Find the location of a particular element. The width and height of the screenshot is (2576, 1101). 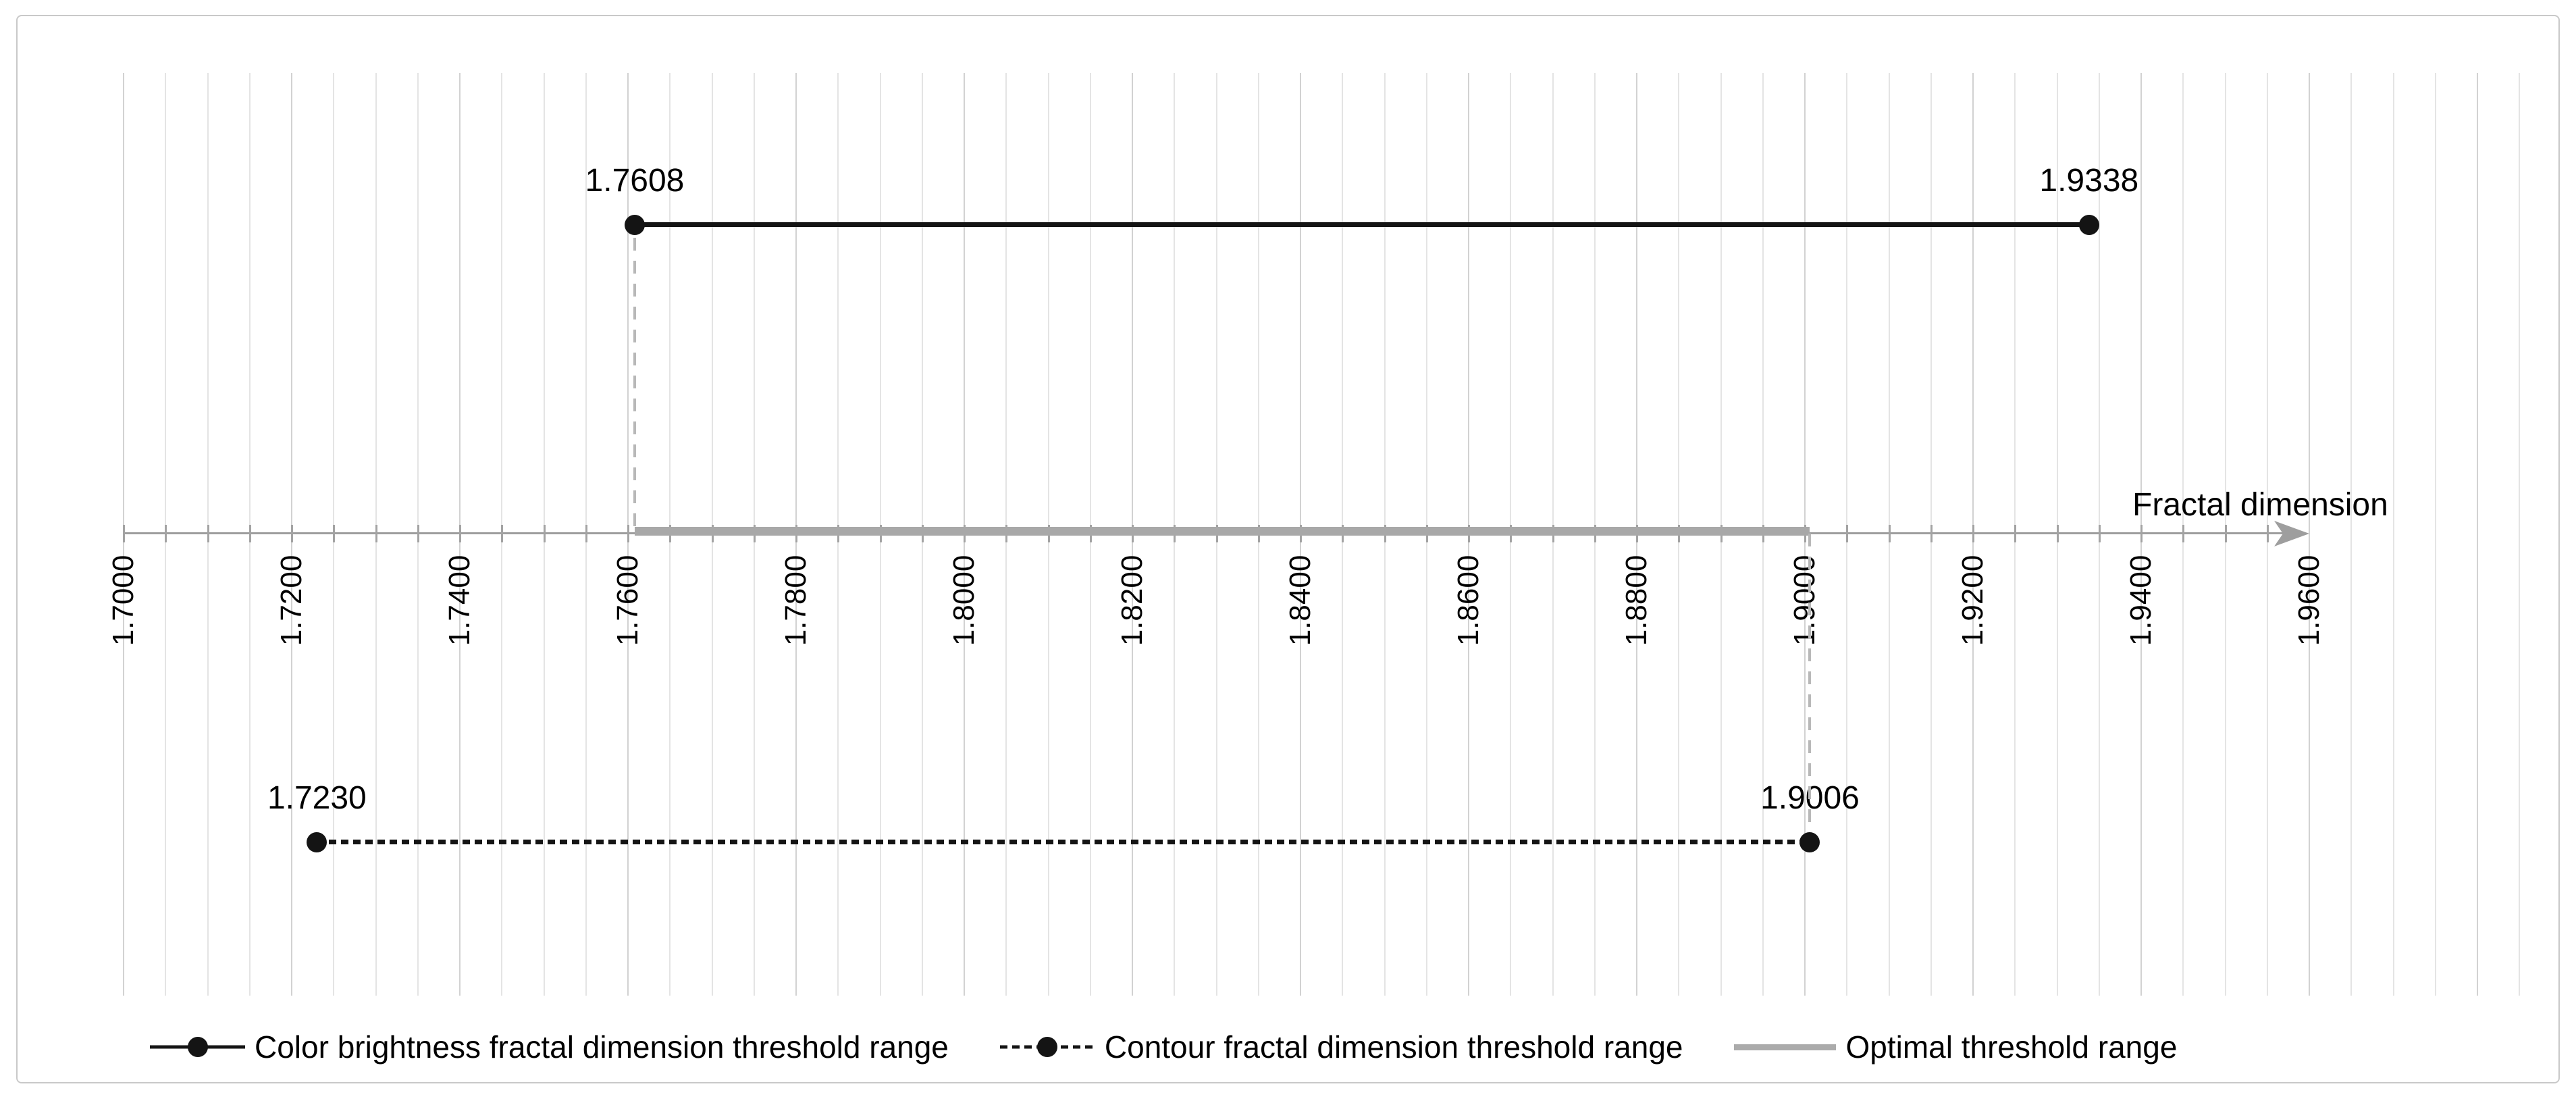

dashed-line-with-dot-swatch is located at coordinates (1047, 1047).